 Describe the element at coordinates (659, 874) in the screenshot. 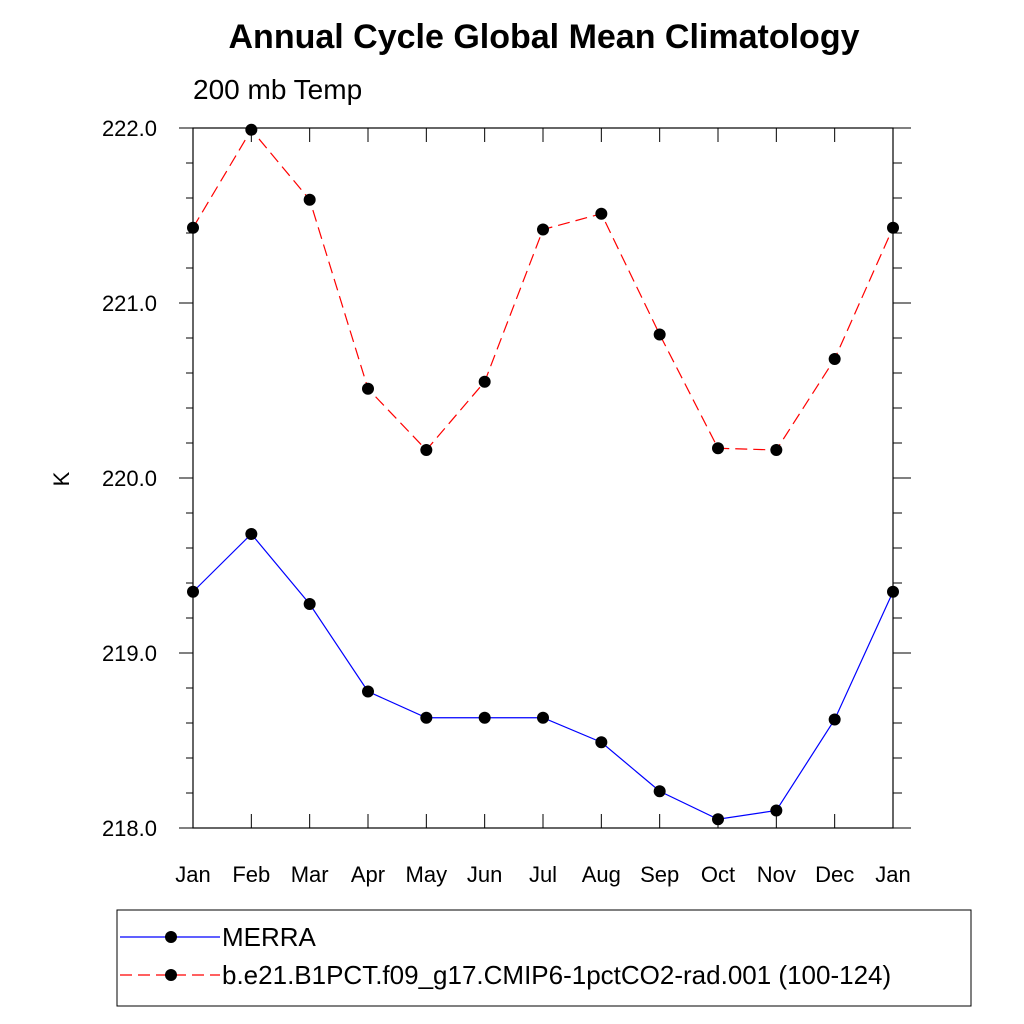

I see `x-tick-label: Sep` at that location.